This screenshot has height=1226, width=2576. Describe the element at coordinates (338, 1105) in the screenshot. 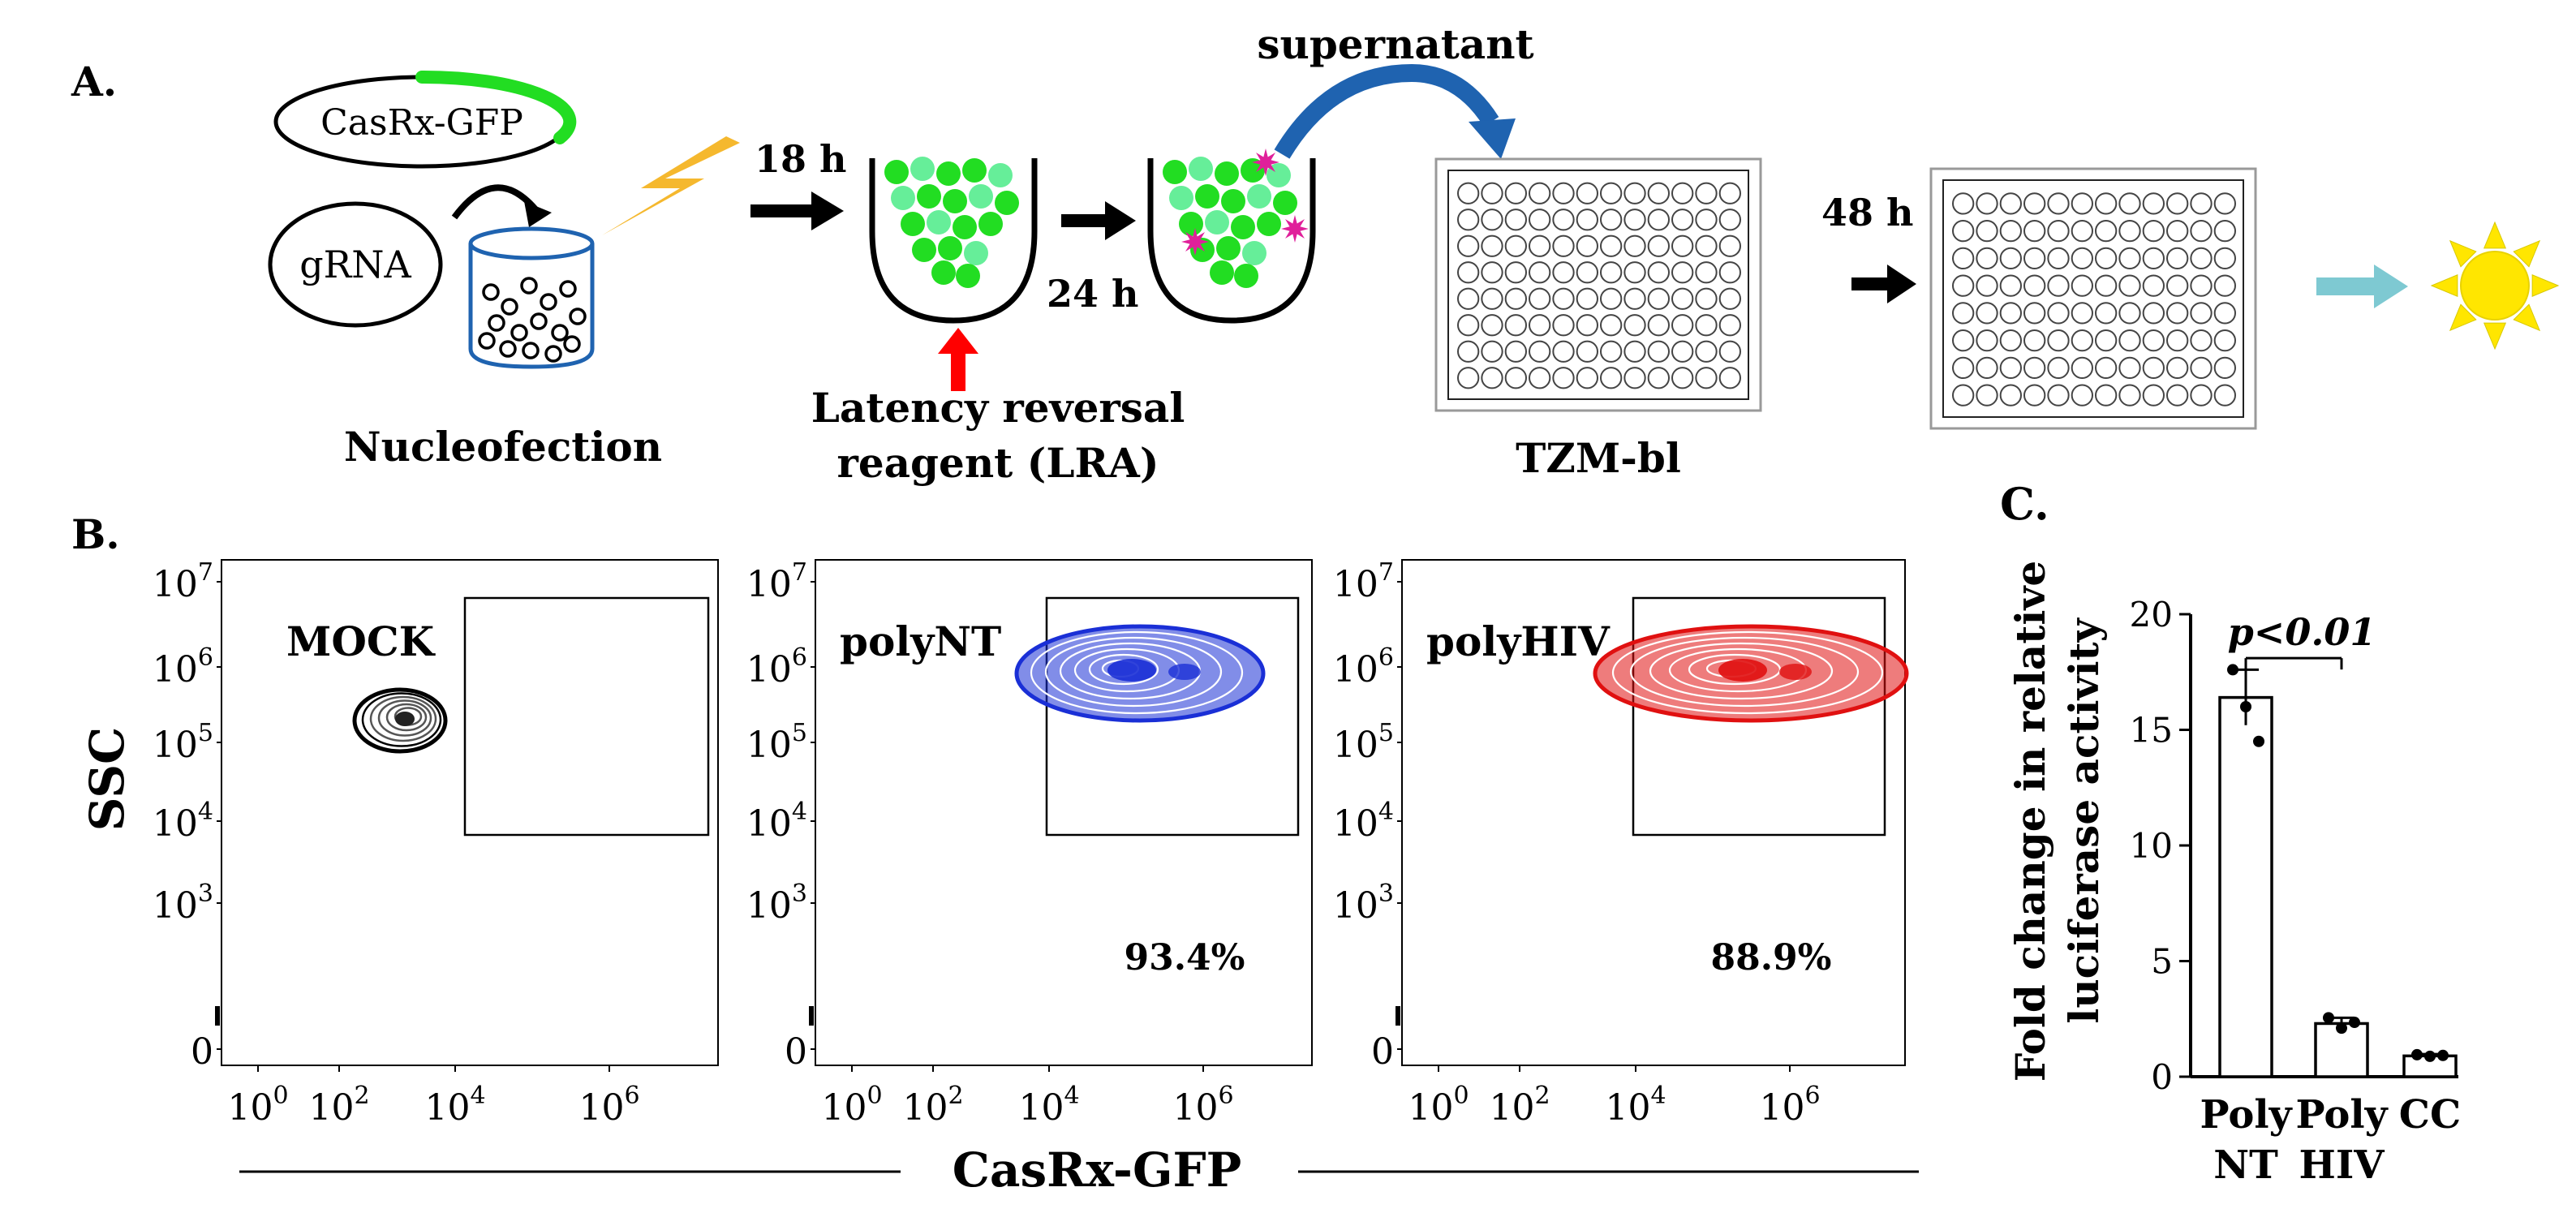

I see `x-tick-label: 10²` at that location.